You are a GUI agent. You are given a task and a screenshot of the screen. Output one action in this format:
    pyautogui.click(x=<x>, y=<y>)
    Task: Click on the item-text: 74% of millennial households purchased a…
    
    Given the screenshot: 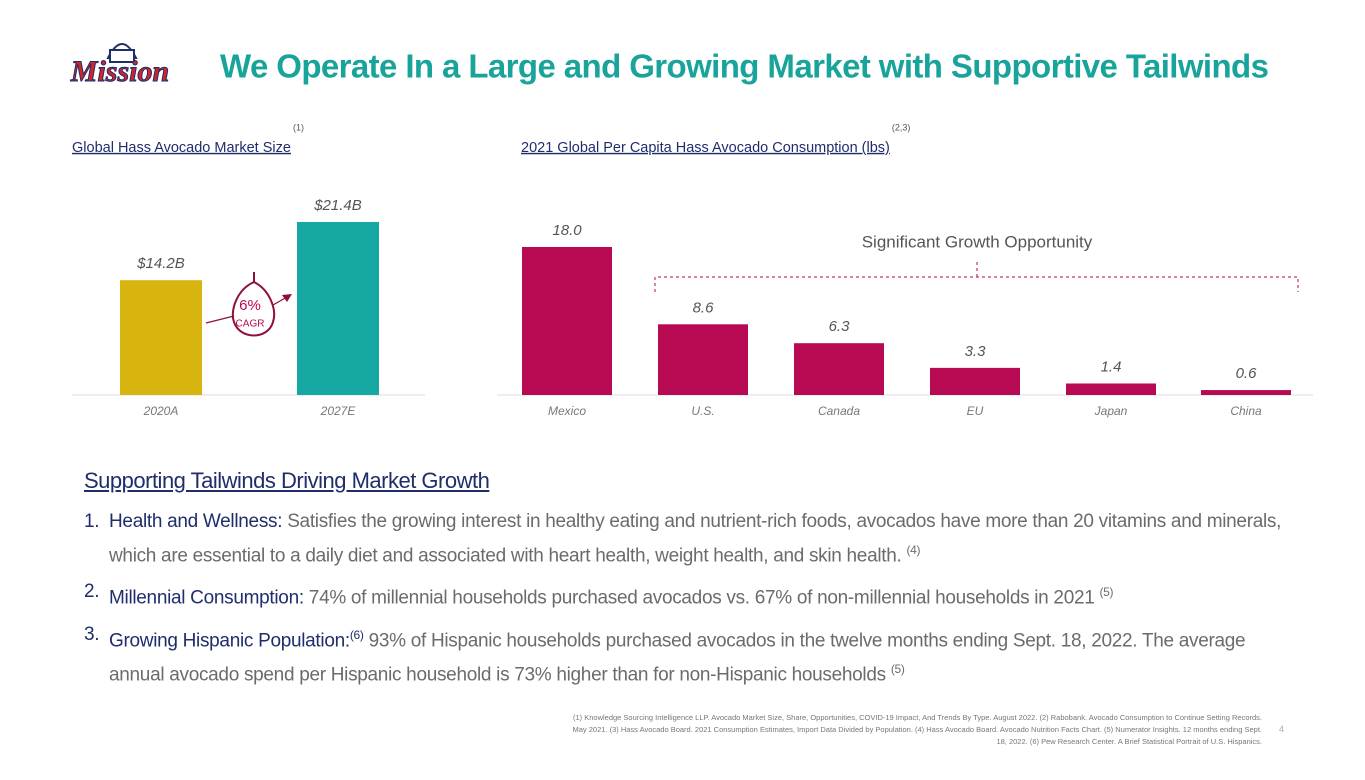 What is the action you would take?
    pyautogui.click(x=701, y=598)
    